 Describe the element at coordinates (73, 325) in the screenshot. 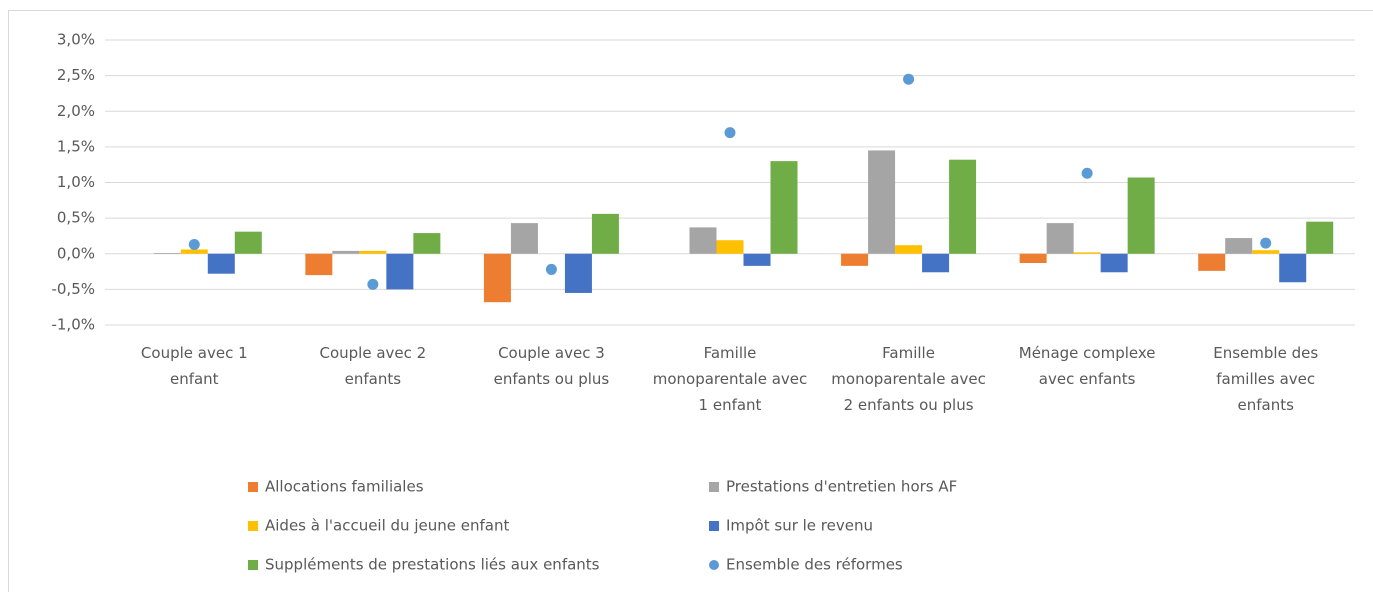

I see `y-tick-label: -1,0%` at that location.